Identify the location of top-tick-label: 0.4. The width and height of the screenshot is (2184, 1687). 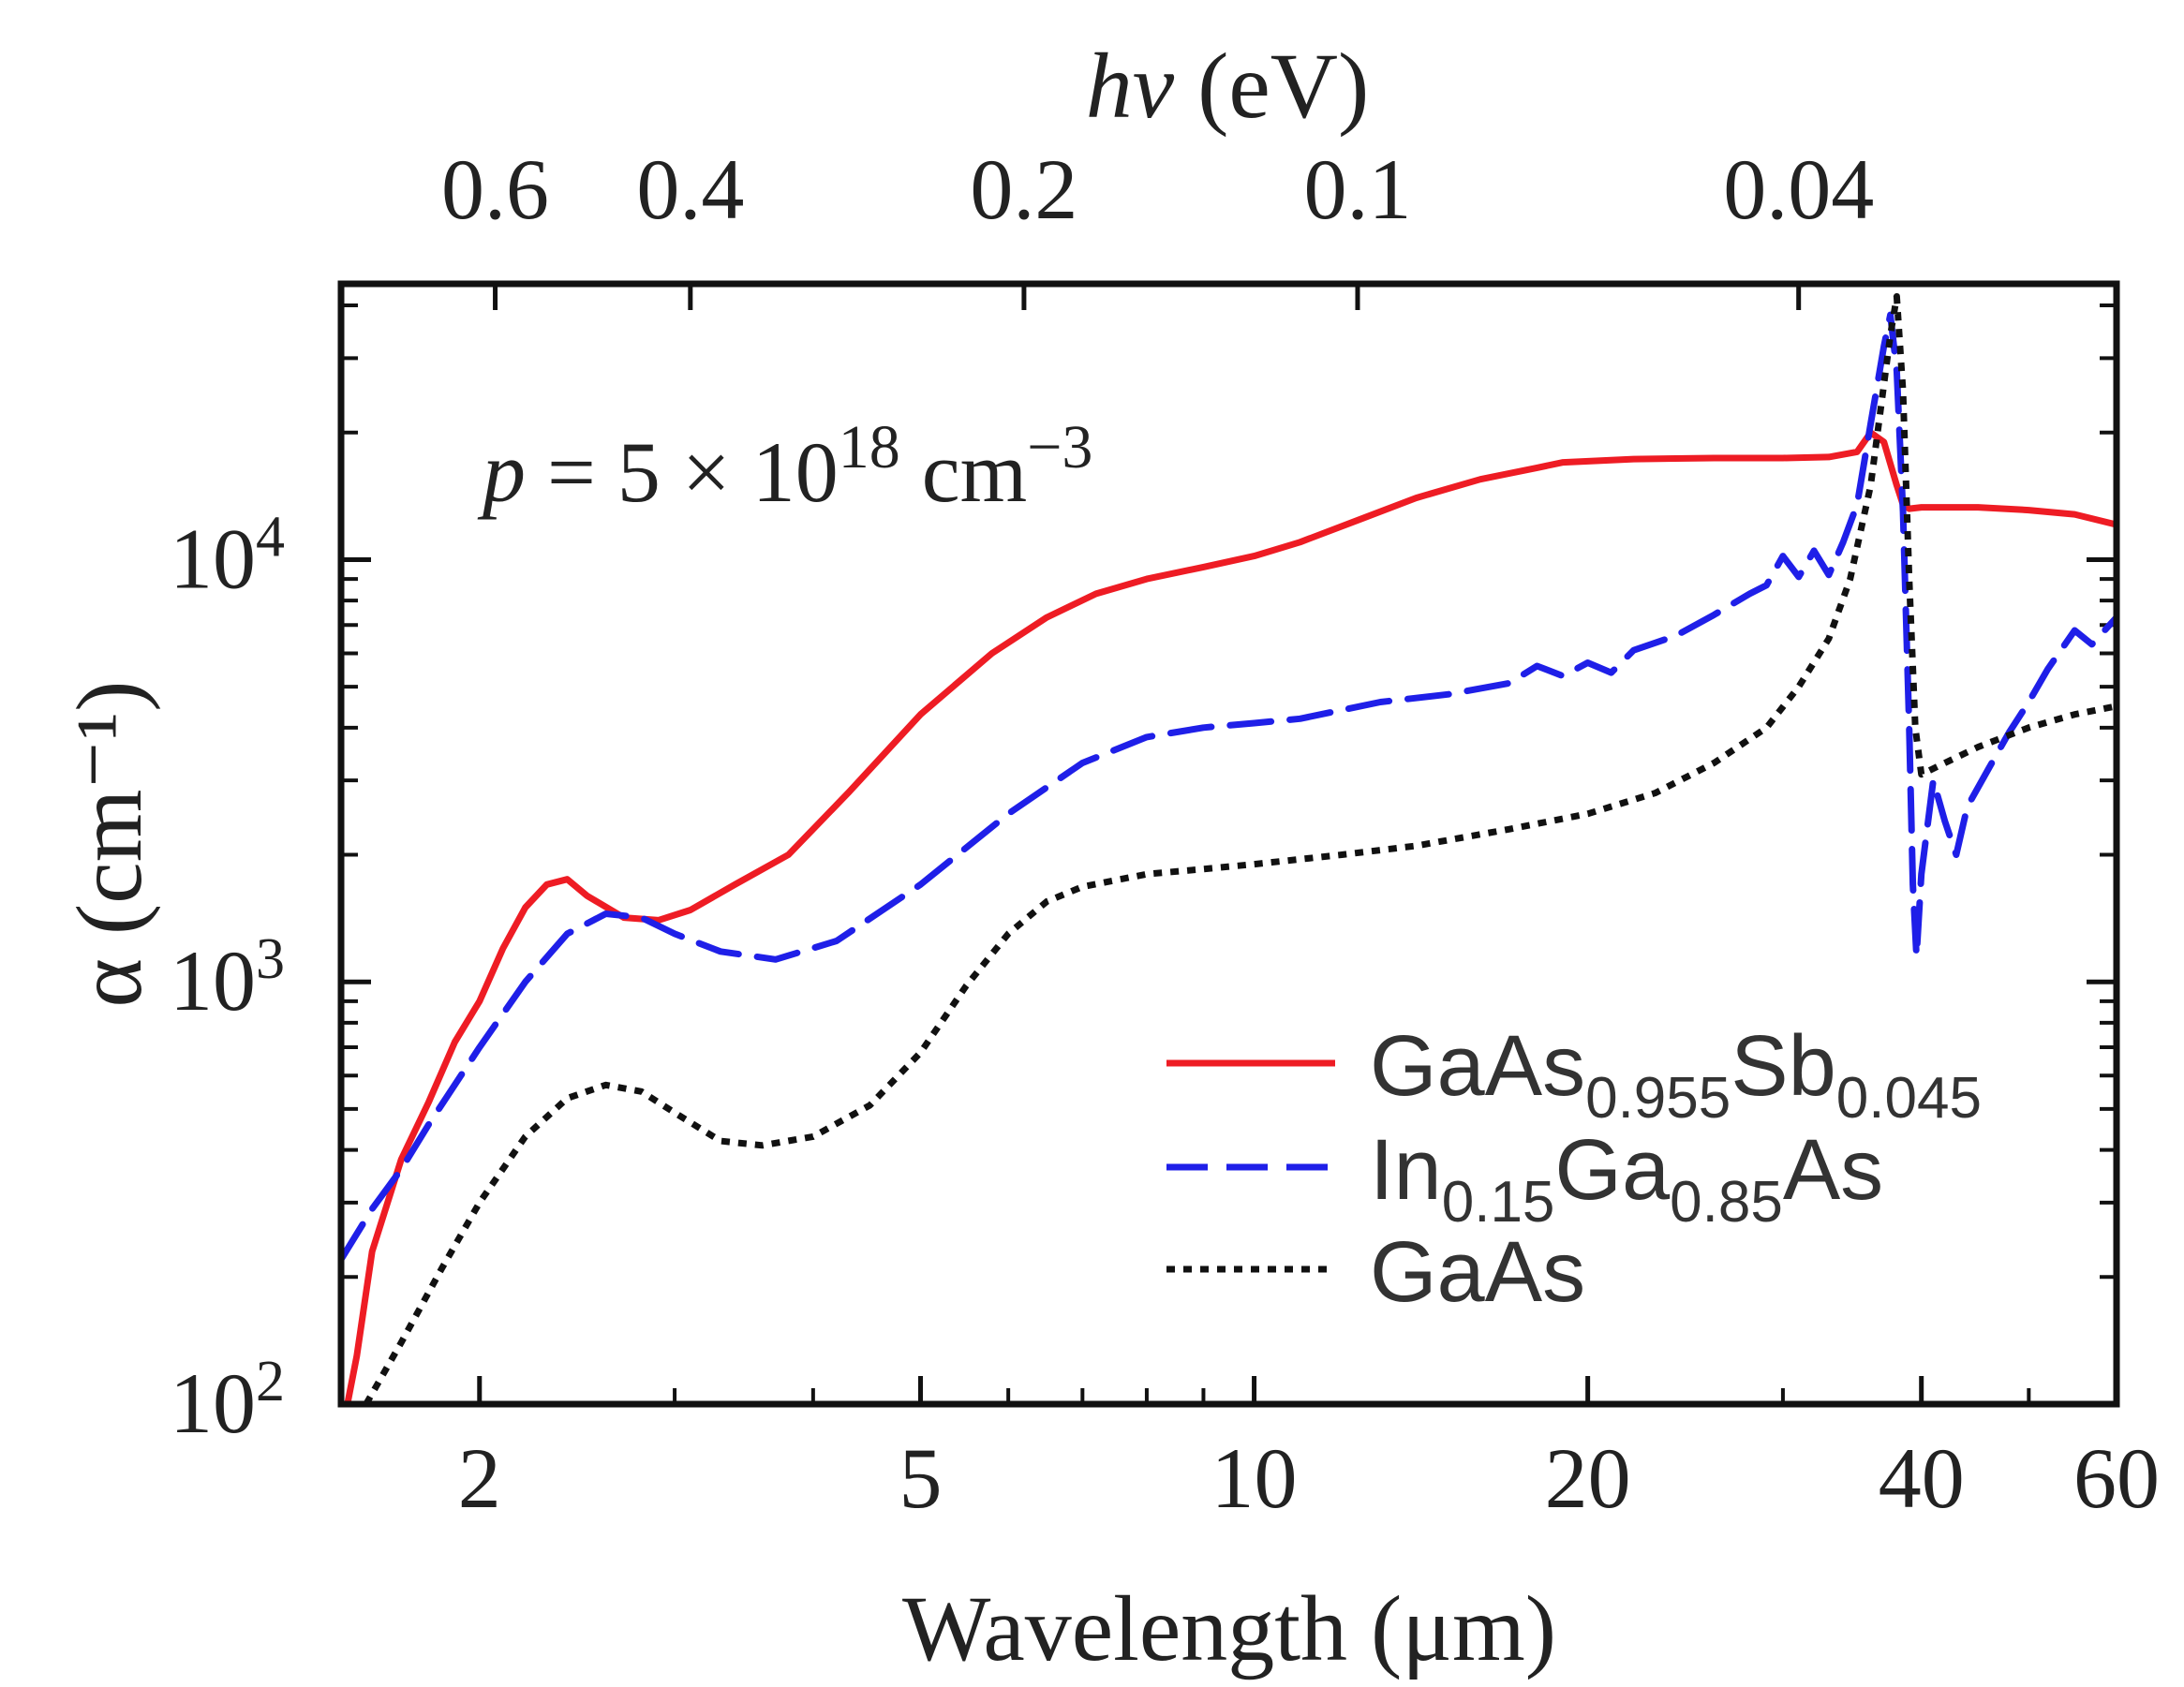
(690, 189).